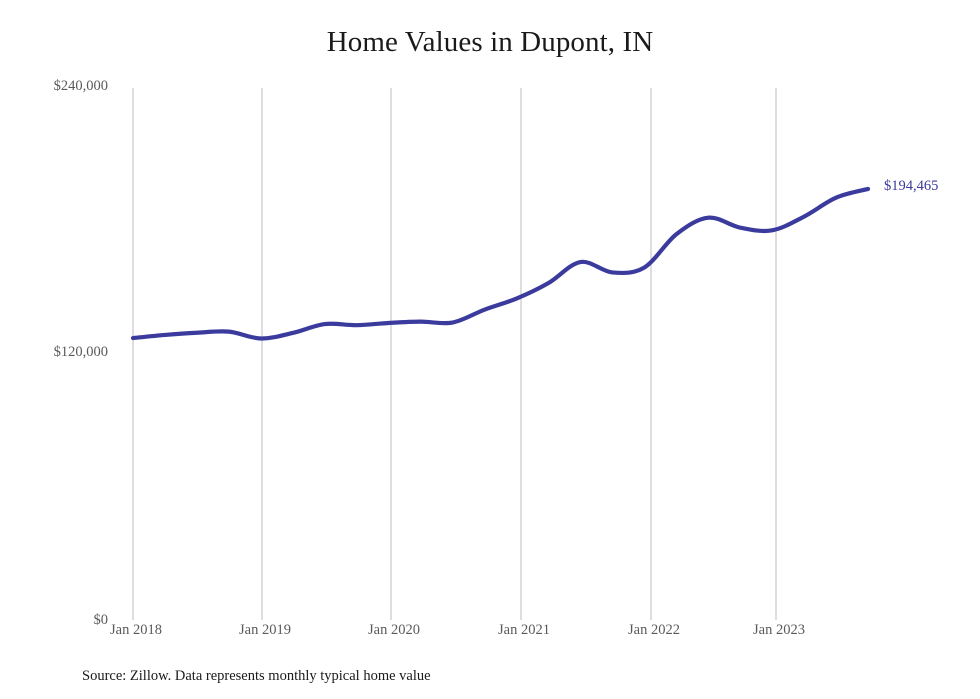 This screenshot has height=699, width=980. I want to click on x-axis-tick-label-jan-2019: Jan 2019, so click(265, 630).